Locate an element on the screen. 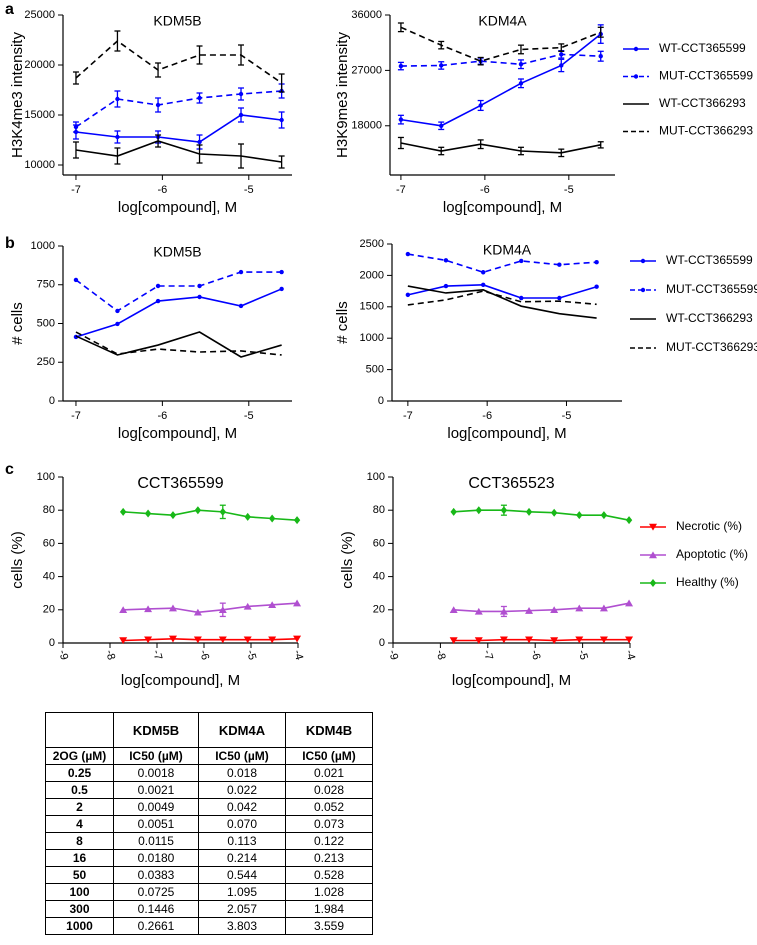 Image resolution: width=757 pixels, height=945 pixels. legend-label: WT-CCT365599 is located at coordinates (709, 260).